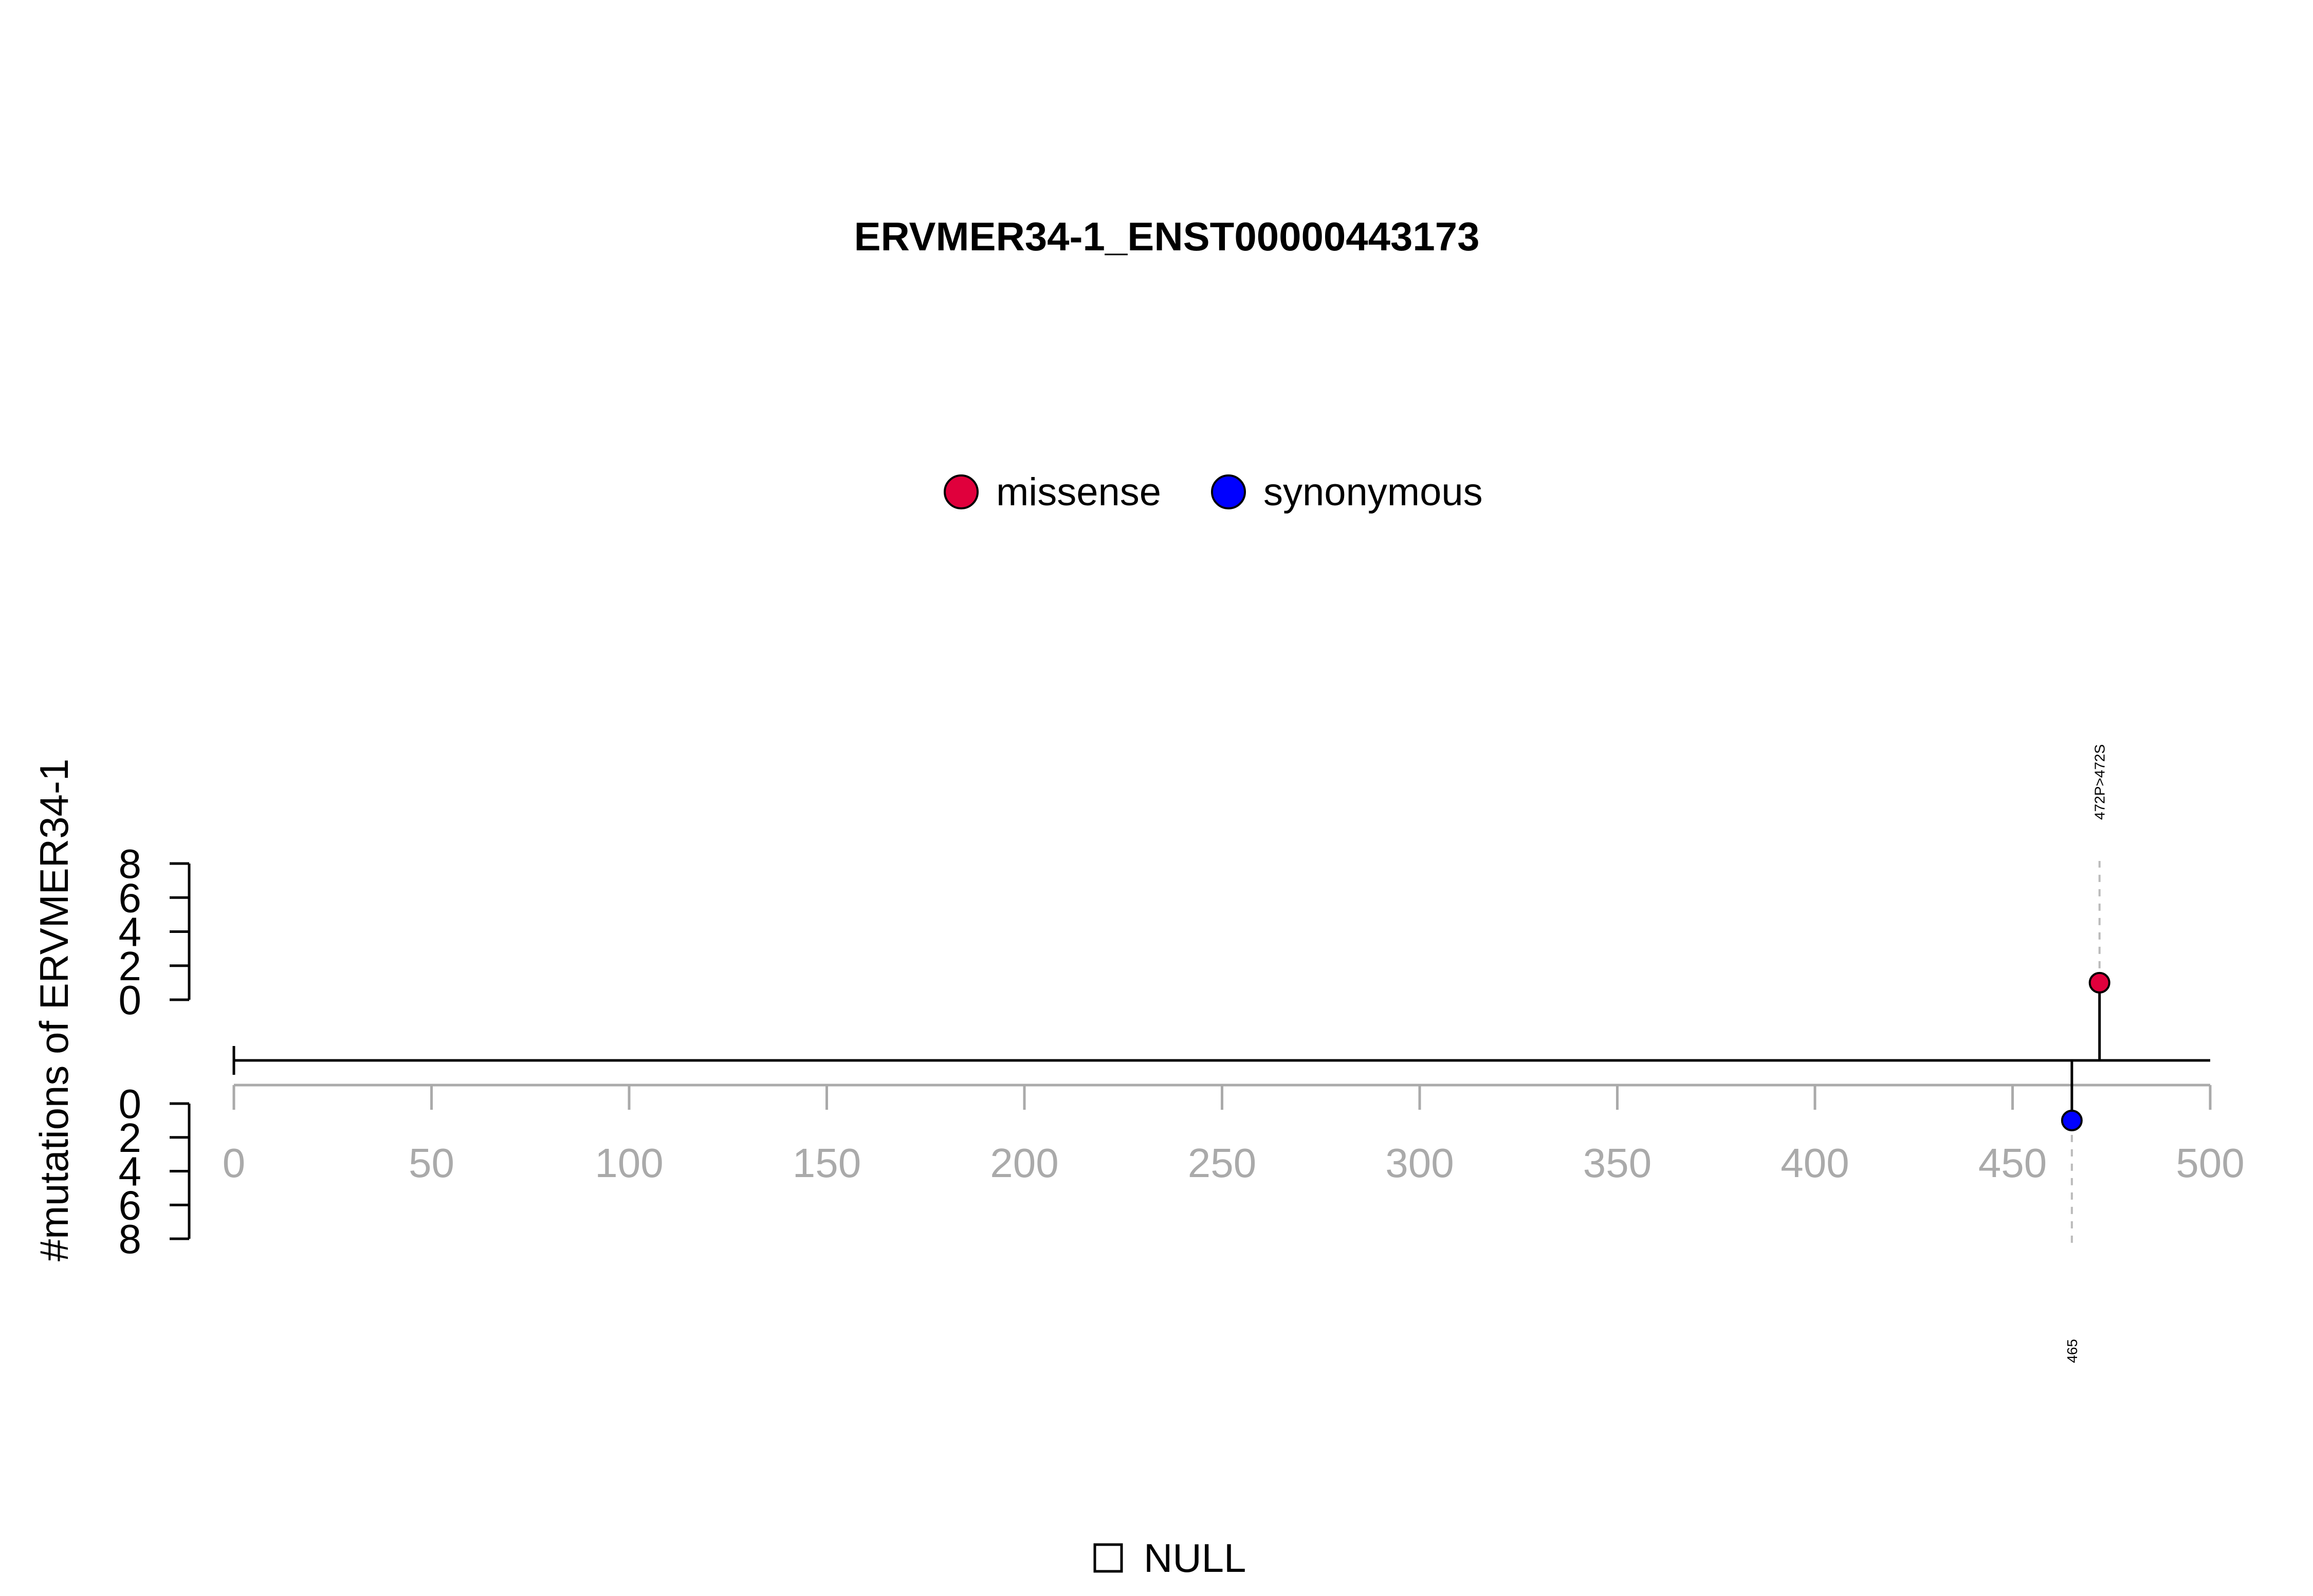 The width and height of the screenshot is (2313, 1596). I want to click on x-tick-label: 50, so click(431, 1163).